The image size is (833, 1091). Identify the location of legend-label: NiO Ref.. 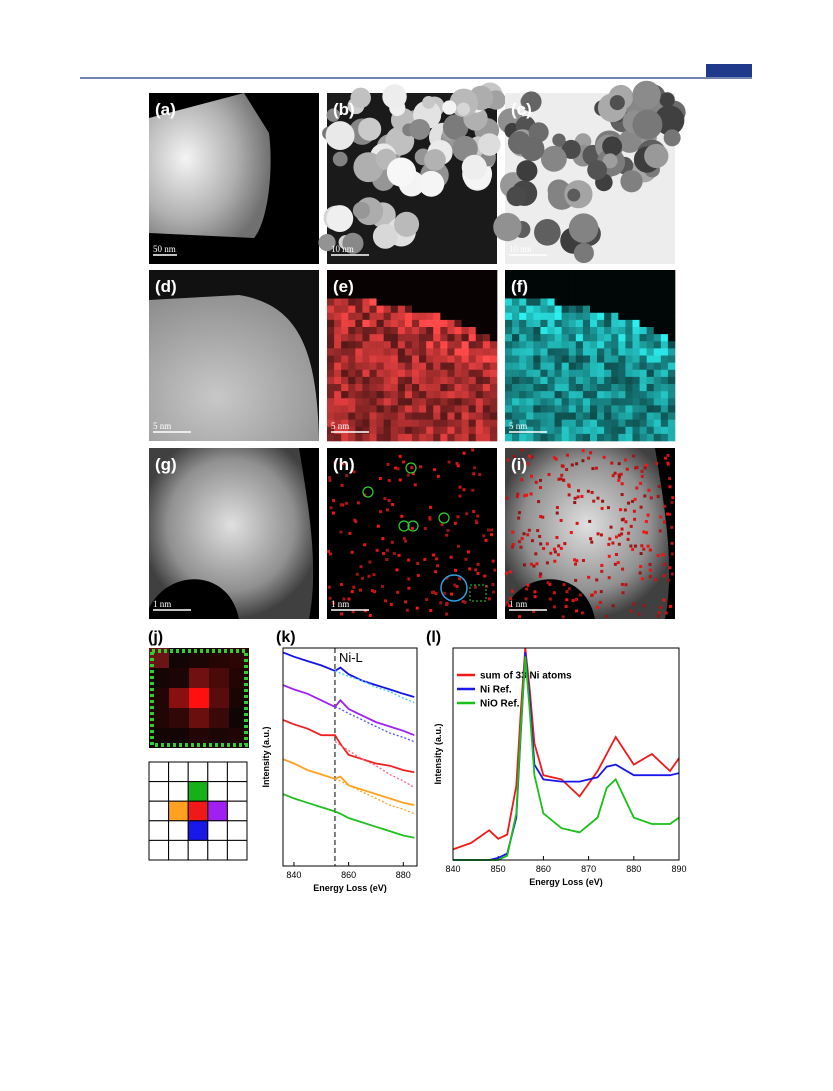
(500, 704).